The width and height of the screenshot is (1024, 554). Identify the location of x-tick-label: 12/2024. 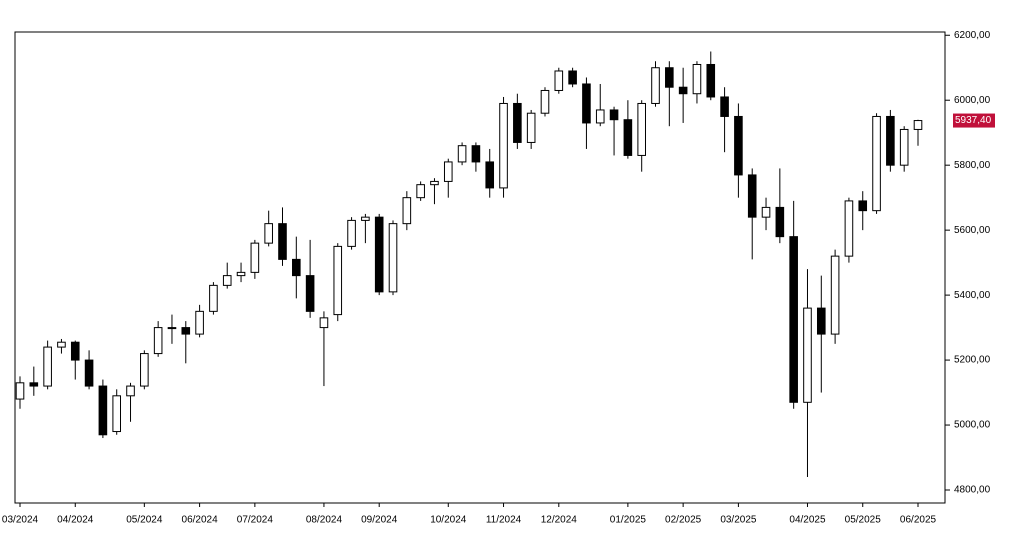
(559, 520).